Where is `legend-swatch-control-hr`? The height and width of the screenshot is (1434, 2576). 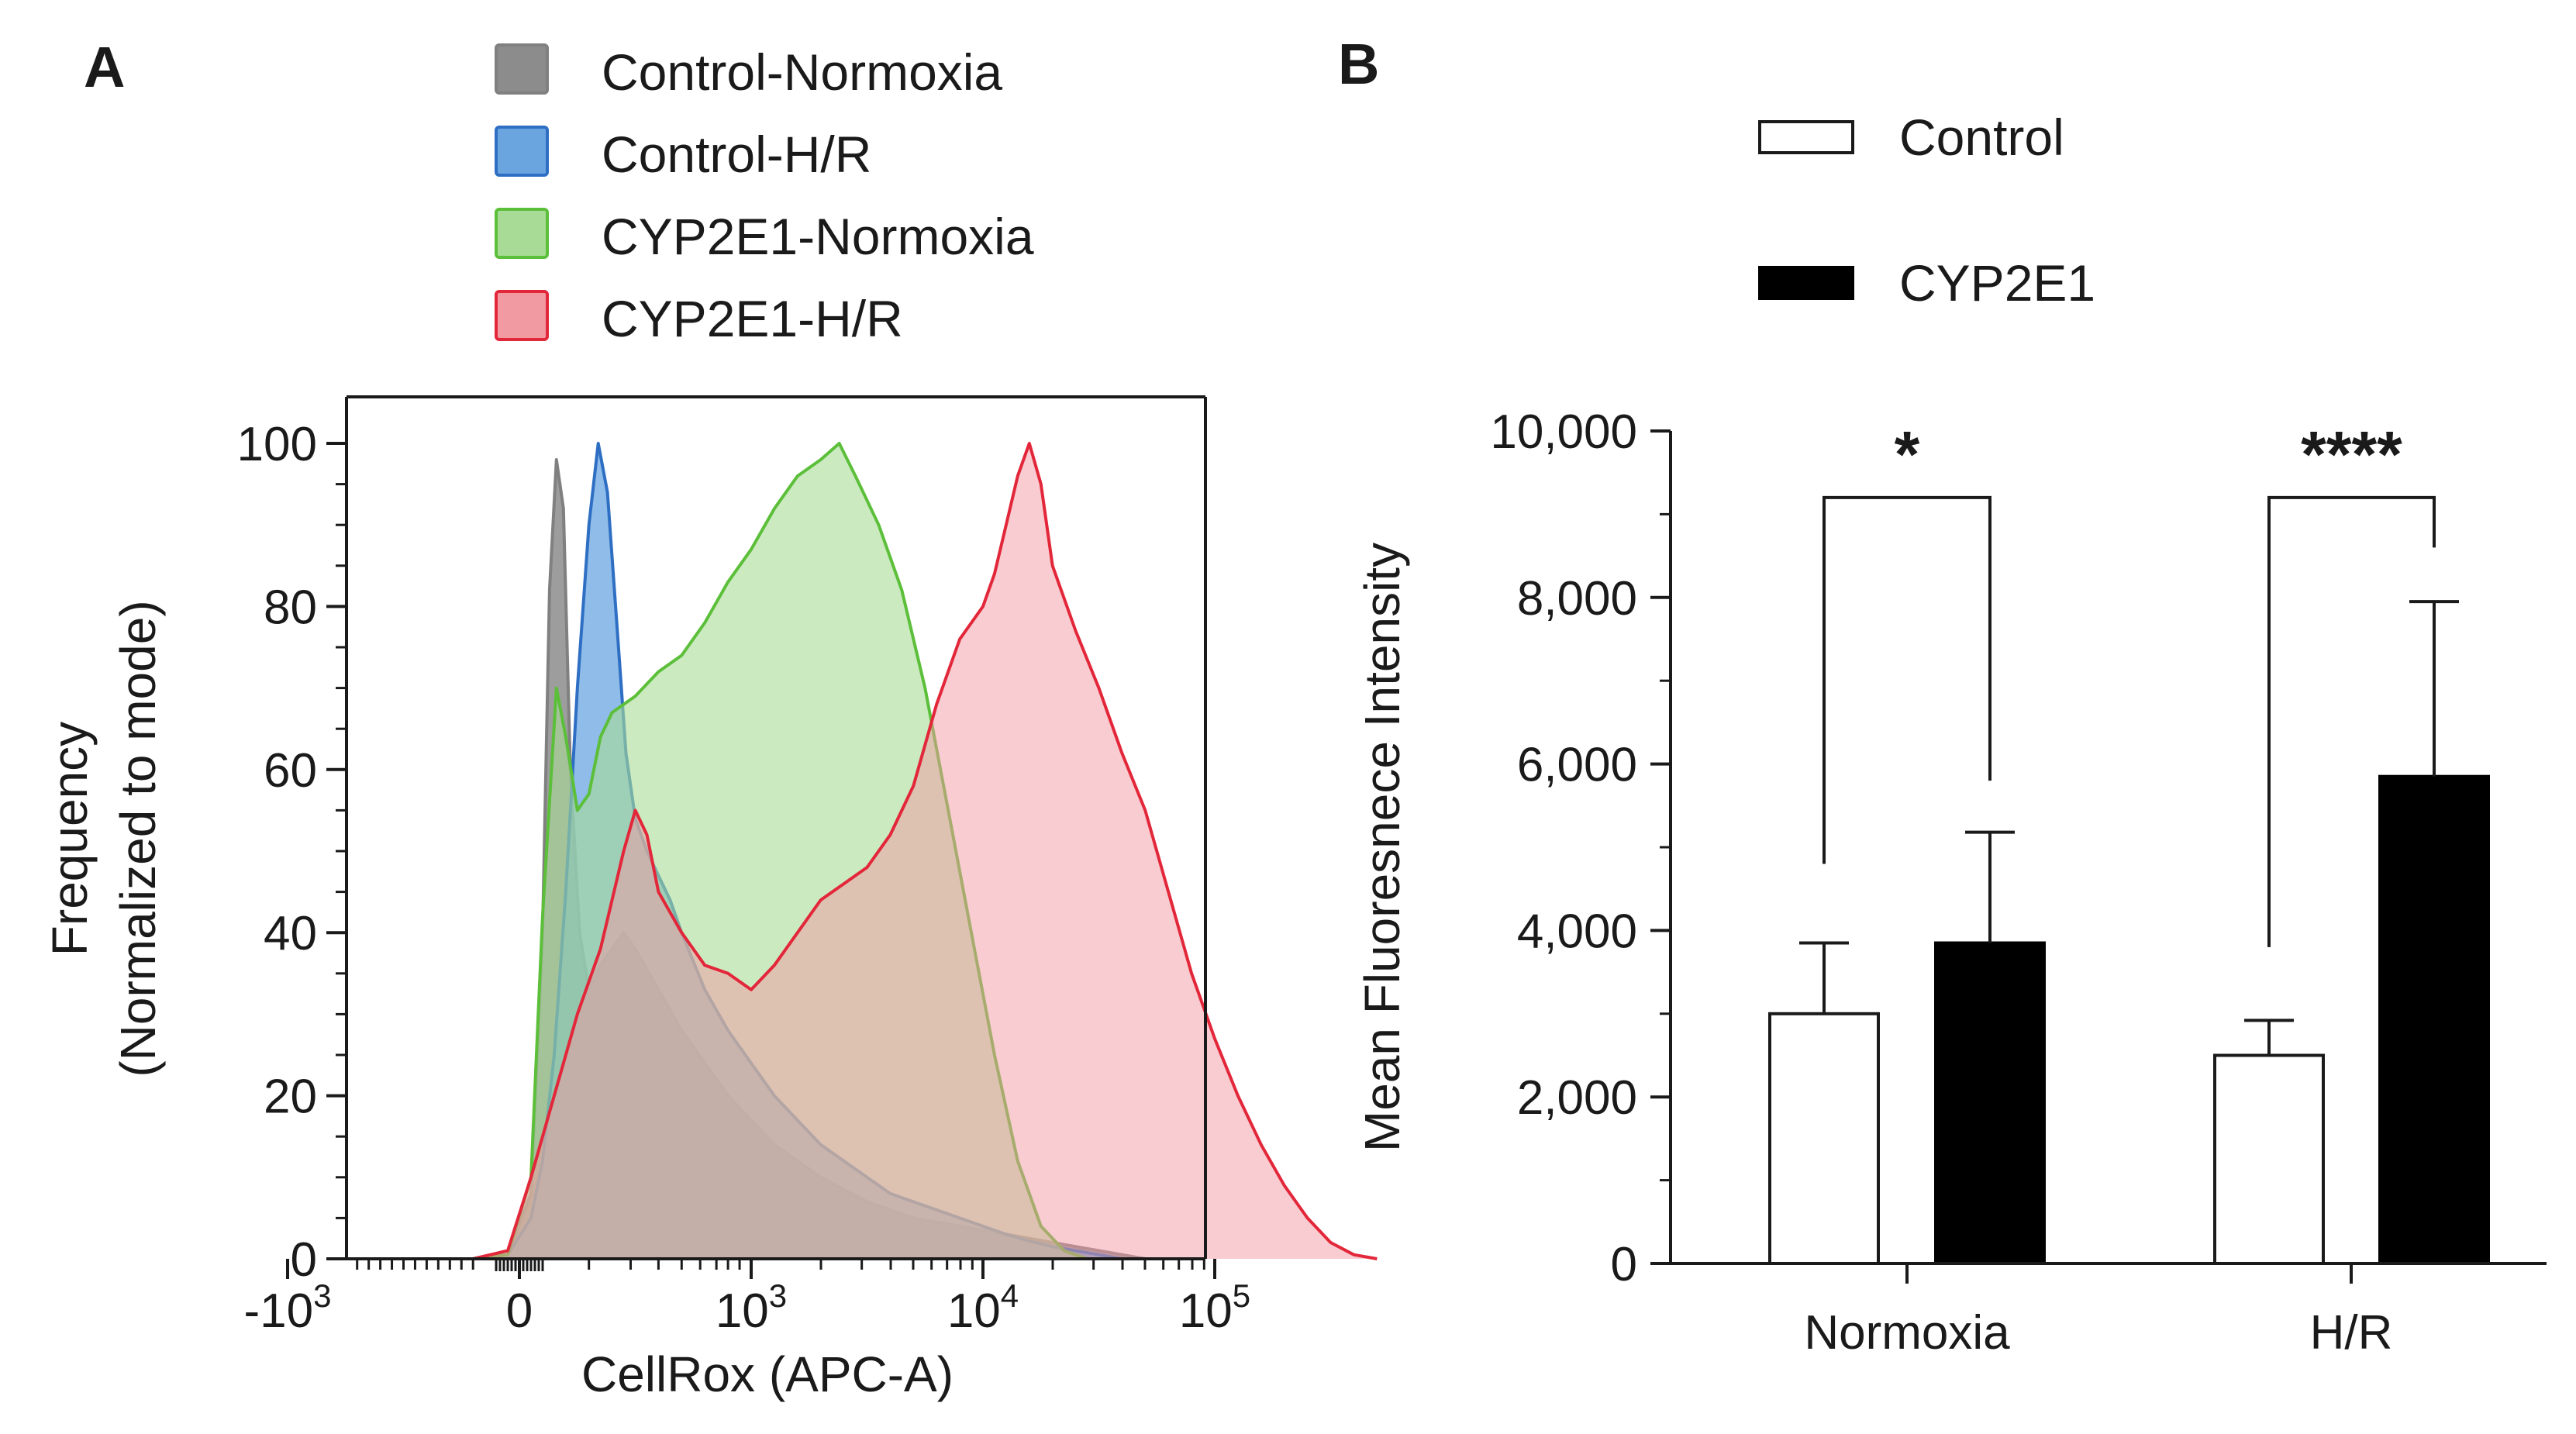
legend-swatch-control-hr is located at coordinates (522, 151).